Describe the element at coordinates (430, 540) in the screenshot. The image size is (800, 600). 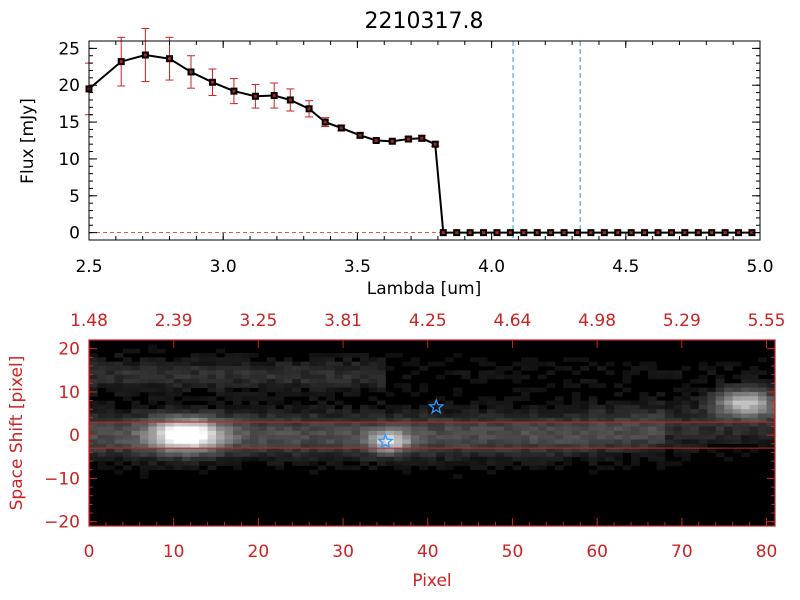
I see `image-x-axis: 0 10 20 30 40 50 60 70 80` at that location.